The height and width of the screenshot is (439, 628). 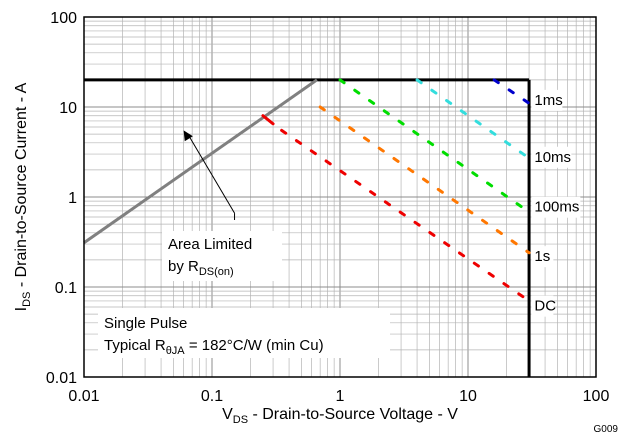 I want to click on series-label-100ms: 100ms, so click(x=556, y=207).